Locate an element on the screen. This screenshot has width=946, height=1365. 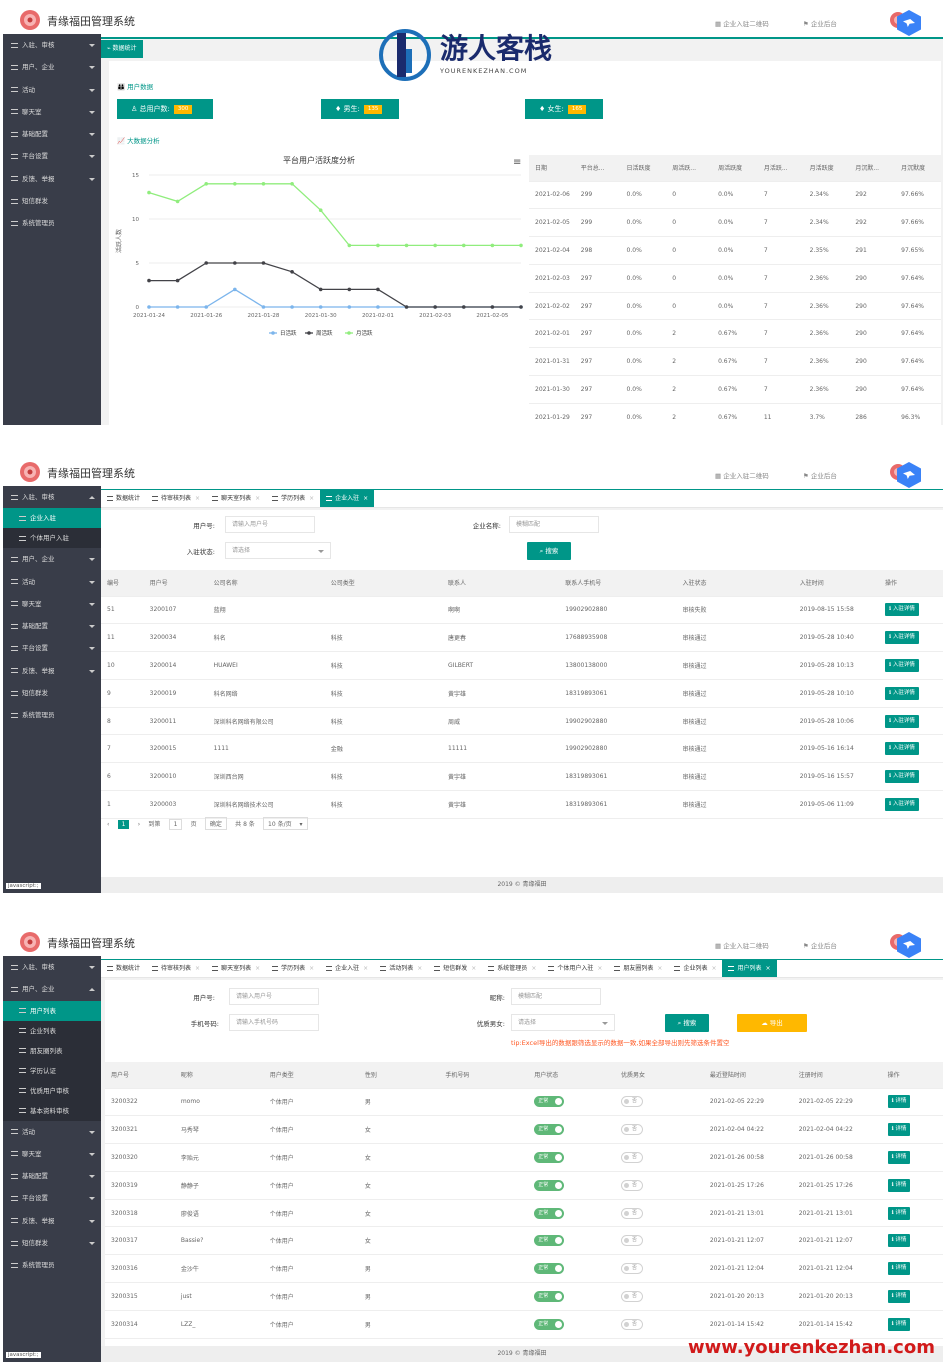
export-button: ☁ 导出 is located at coordinates (772, 1023).